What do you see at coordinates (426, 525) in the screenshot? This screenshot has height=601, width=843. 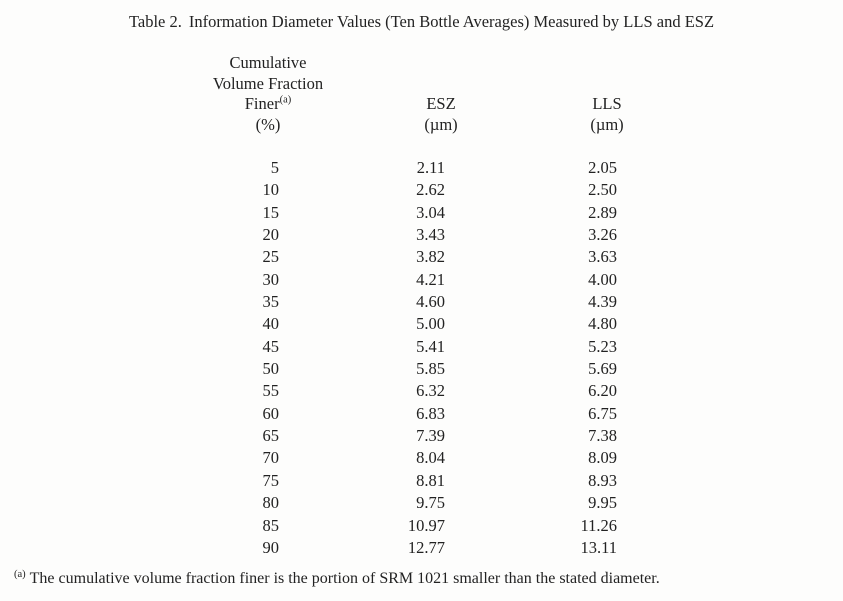 I see `cell-esz-value: 10.97` at bounding box center [426, 525].